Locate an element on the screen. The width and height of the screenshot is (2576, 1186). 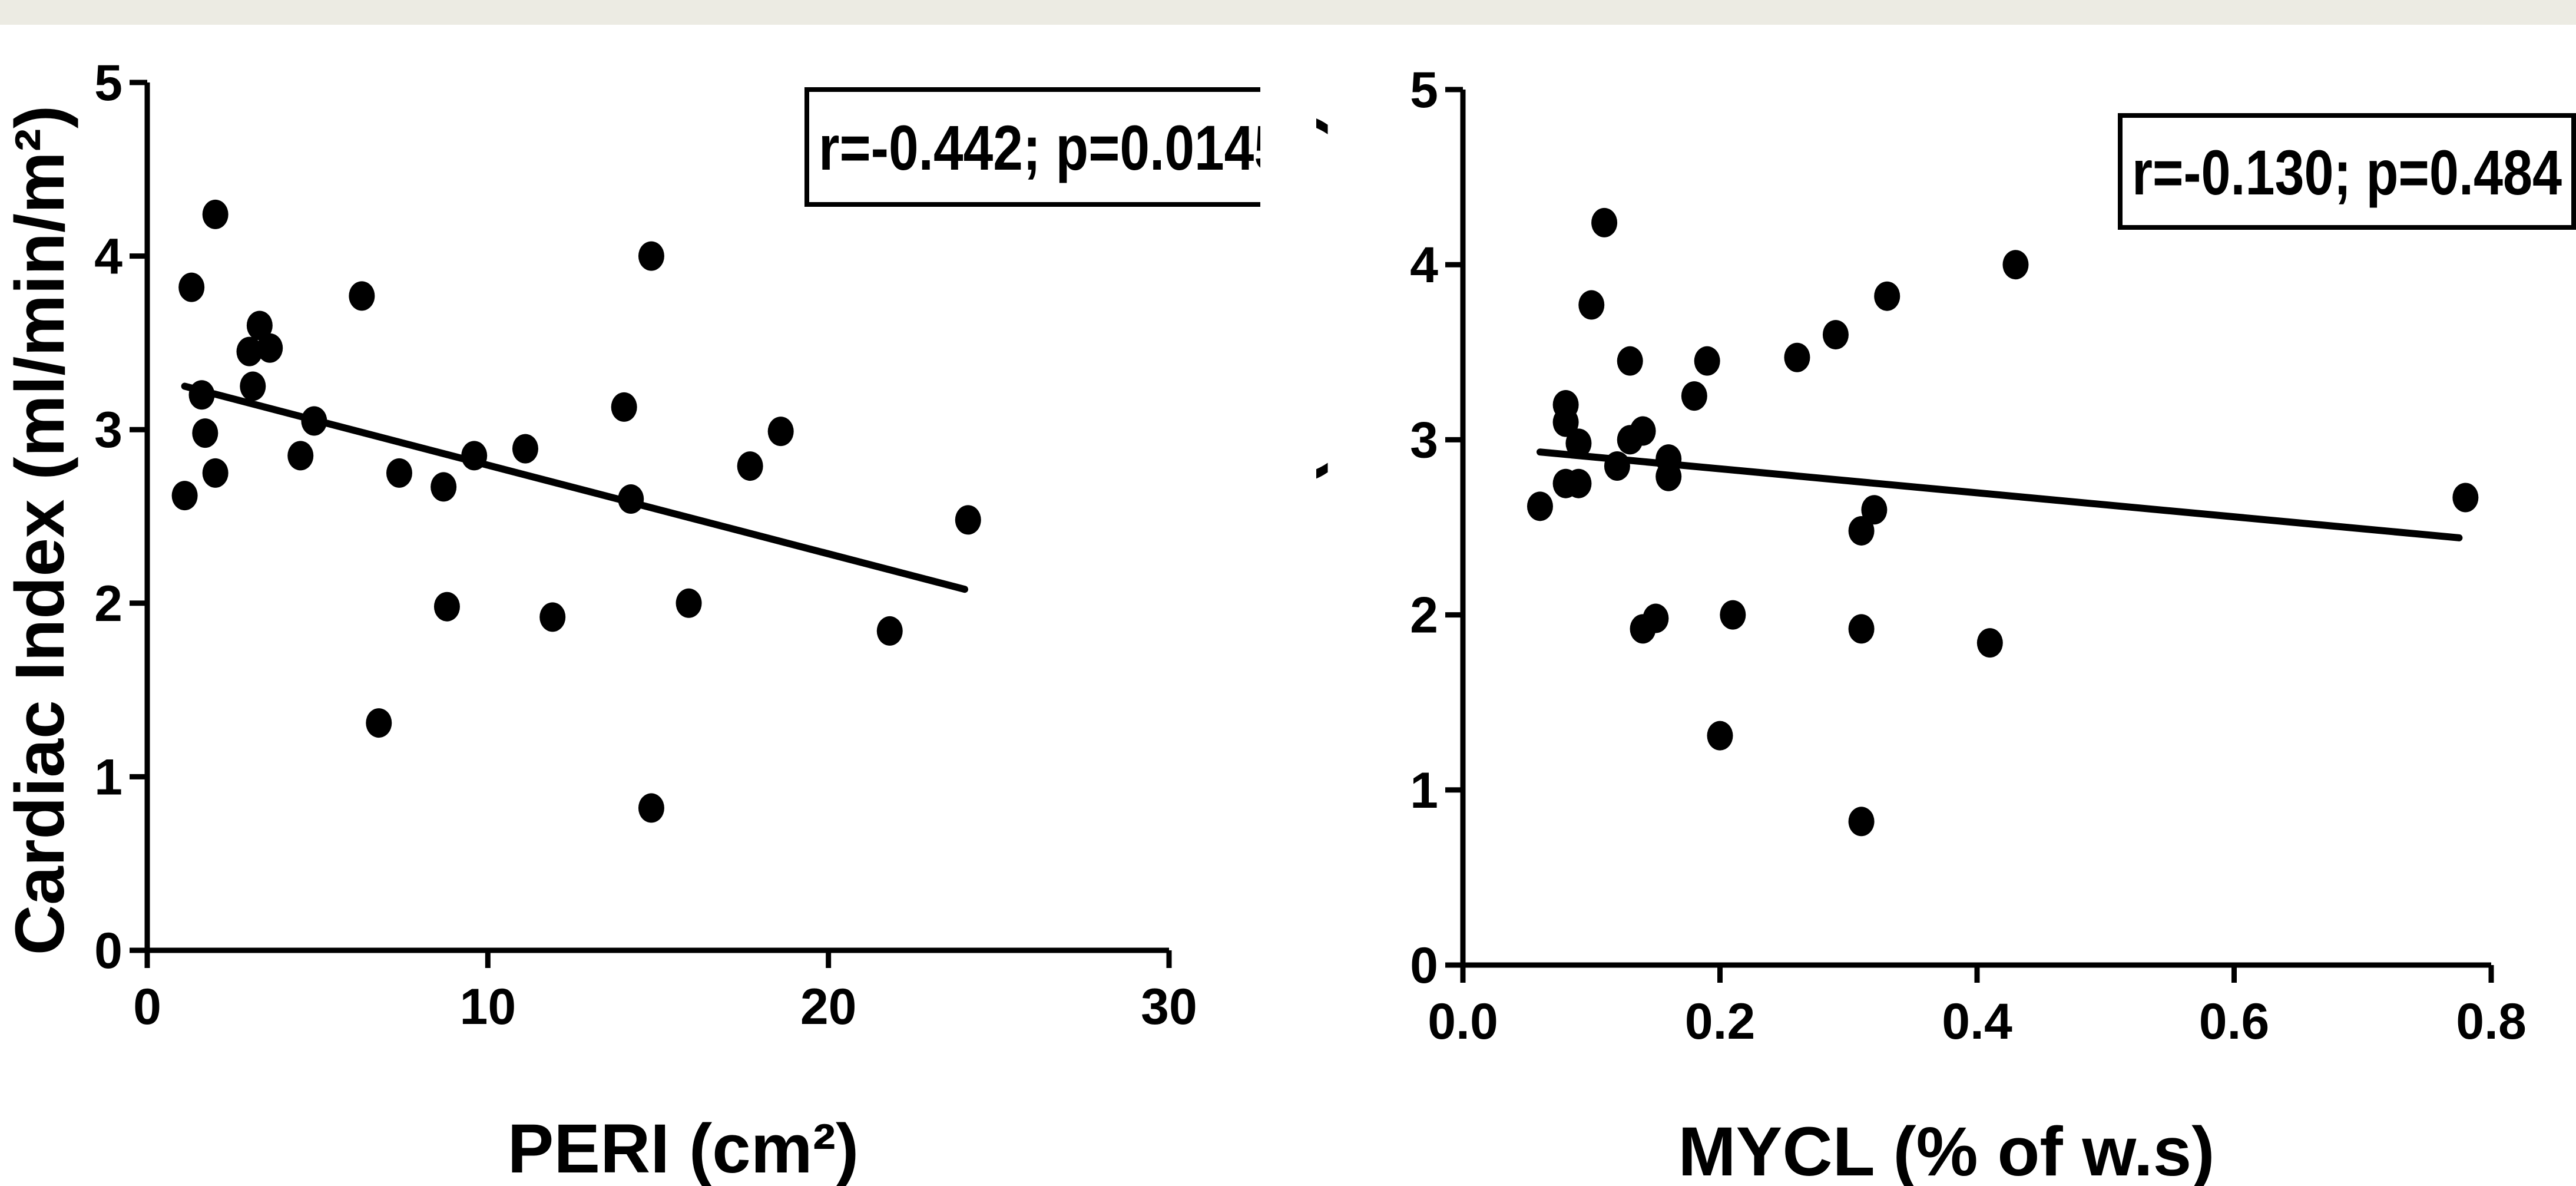
x-tick-label: 30 is located at coordinates (1169, 1007).